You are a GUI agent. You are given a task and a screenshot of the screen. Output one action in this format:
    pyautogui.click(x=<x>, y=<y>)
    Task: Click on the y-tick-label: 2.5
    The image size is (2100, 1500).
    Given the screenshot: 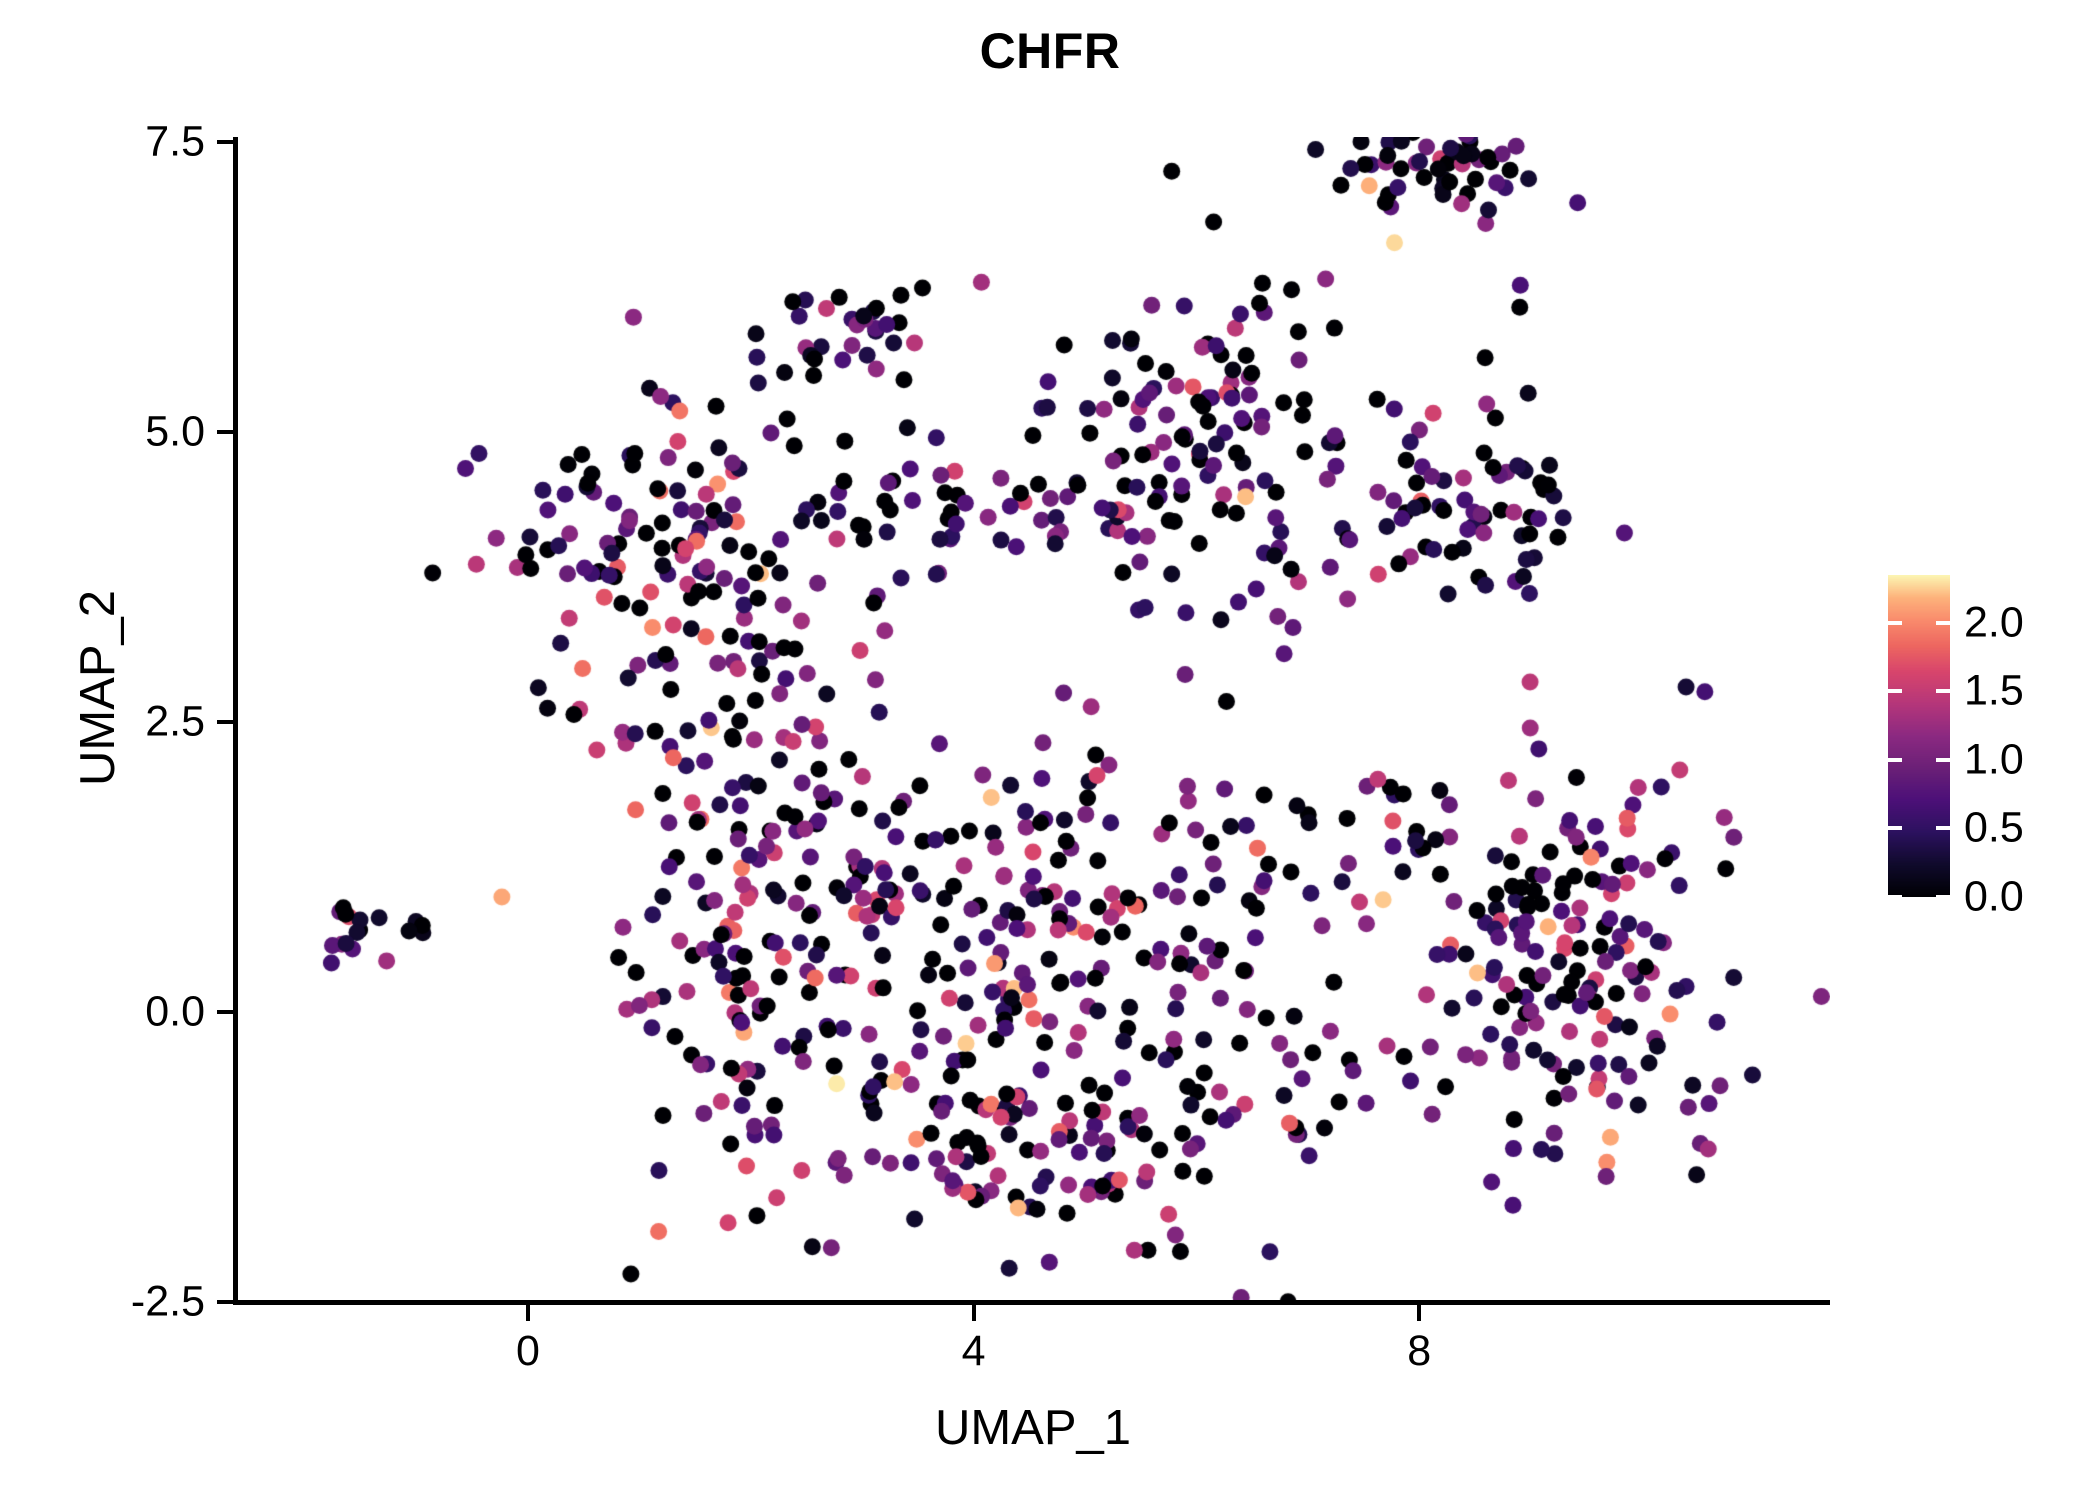 What is the action you would take?
    pyautogui.click(x=175, y=721)
    